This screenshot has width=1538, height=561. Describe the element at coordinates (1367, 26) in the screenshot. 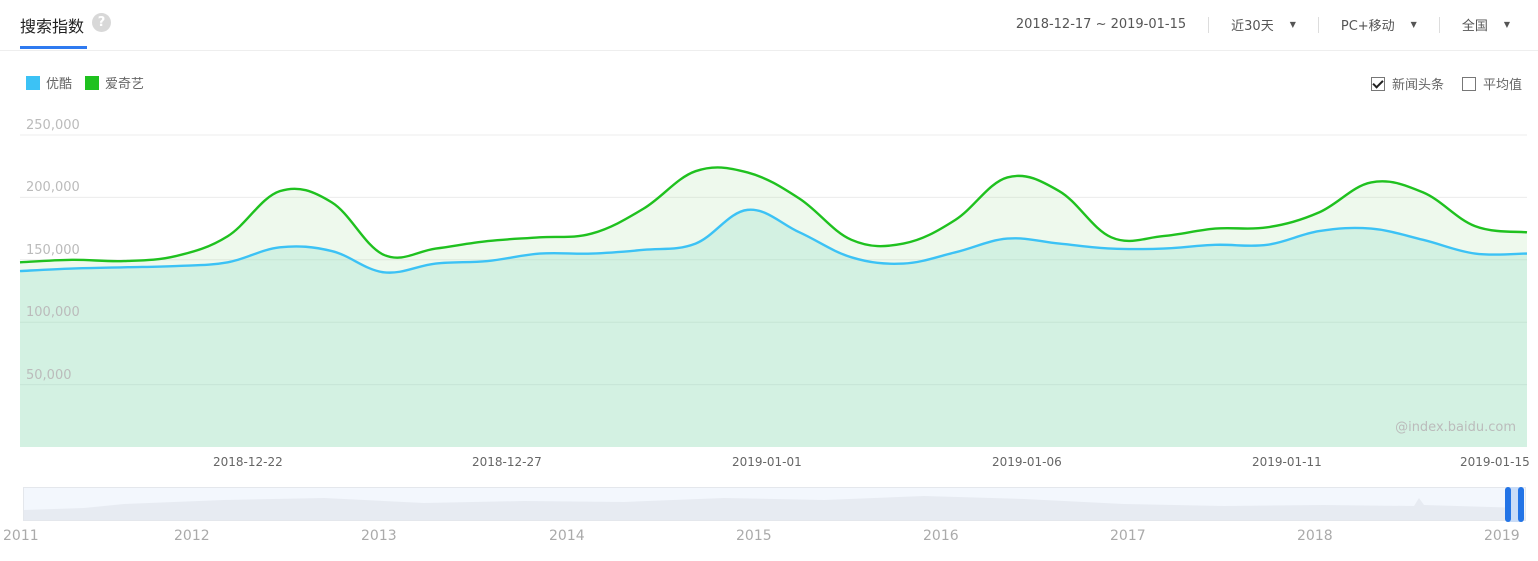

I see `device-label: PC+移动` at that location.